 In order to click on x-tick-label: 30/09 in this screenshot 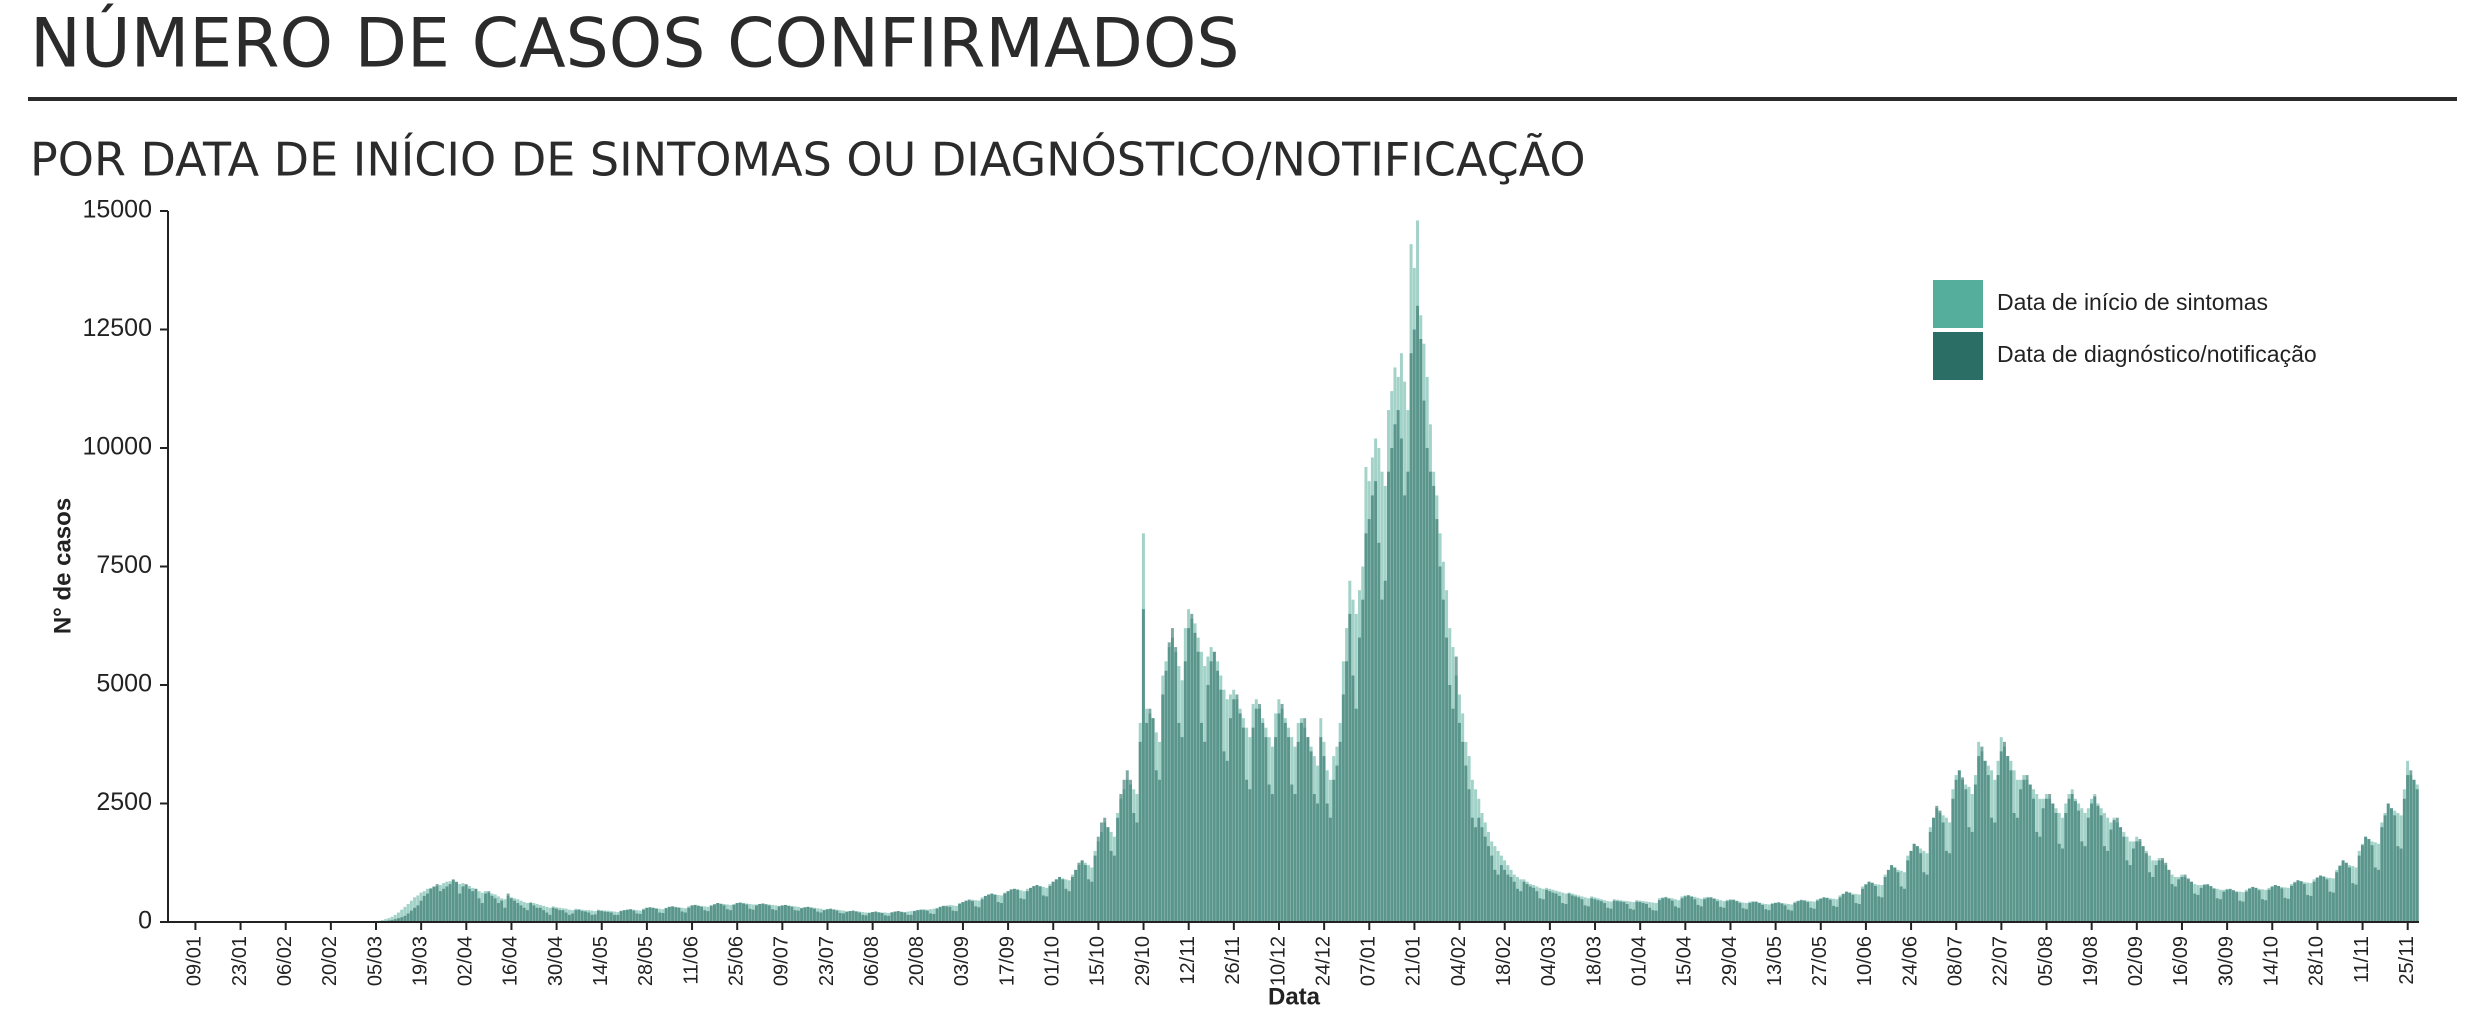, I will do `click(2226, 961)`.